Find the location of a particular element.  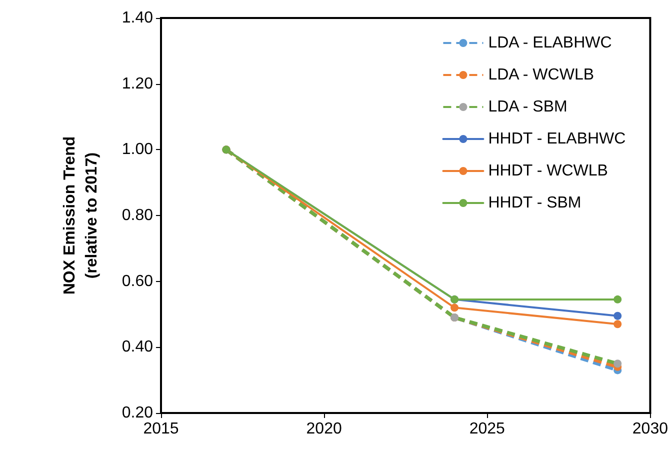

y-tick-label: 1.20 is located at coordinates (138, 83).